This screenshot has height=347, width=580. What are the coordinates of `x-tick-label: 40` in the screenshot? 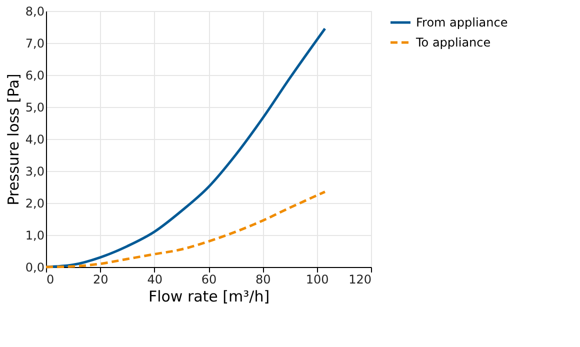 It's located at (154, 279).